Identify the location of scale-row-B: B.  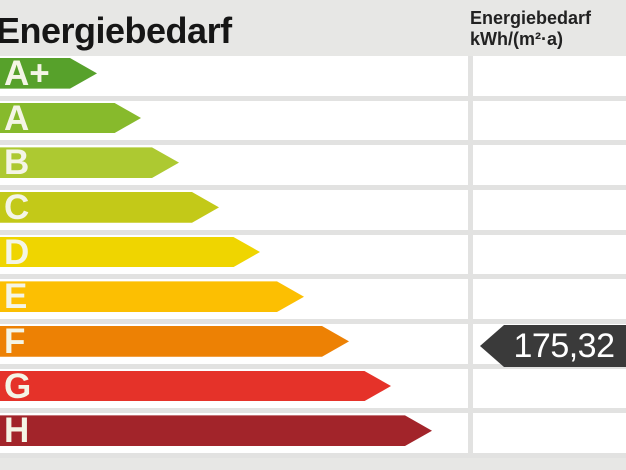
(313, 168).